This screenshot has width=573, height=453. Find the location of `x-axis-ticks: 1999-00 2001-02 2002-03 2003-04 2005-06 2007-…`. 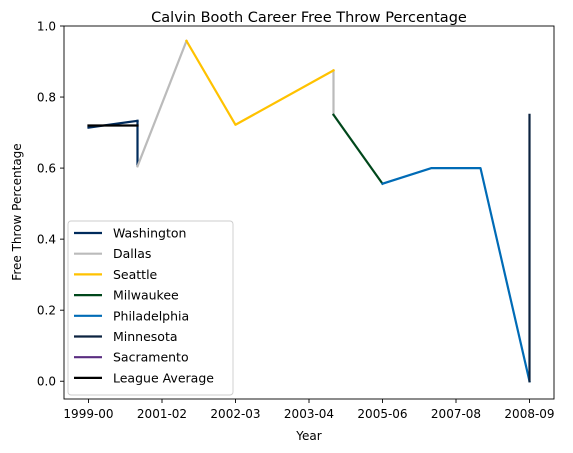

x-axis-ticks: 1999-00 2001-02 2002-03 2003-04 2005-06 2007-… is located at coordinates (309, 410).